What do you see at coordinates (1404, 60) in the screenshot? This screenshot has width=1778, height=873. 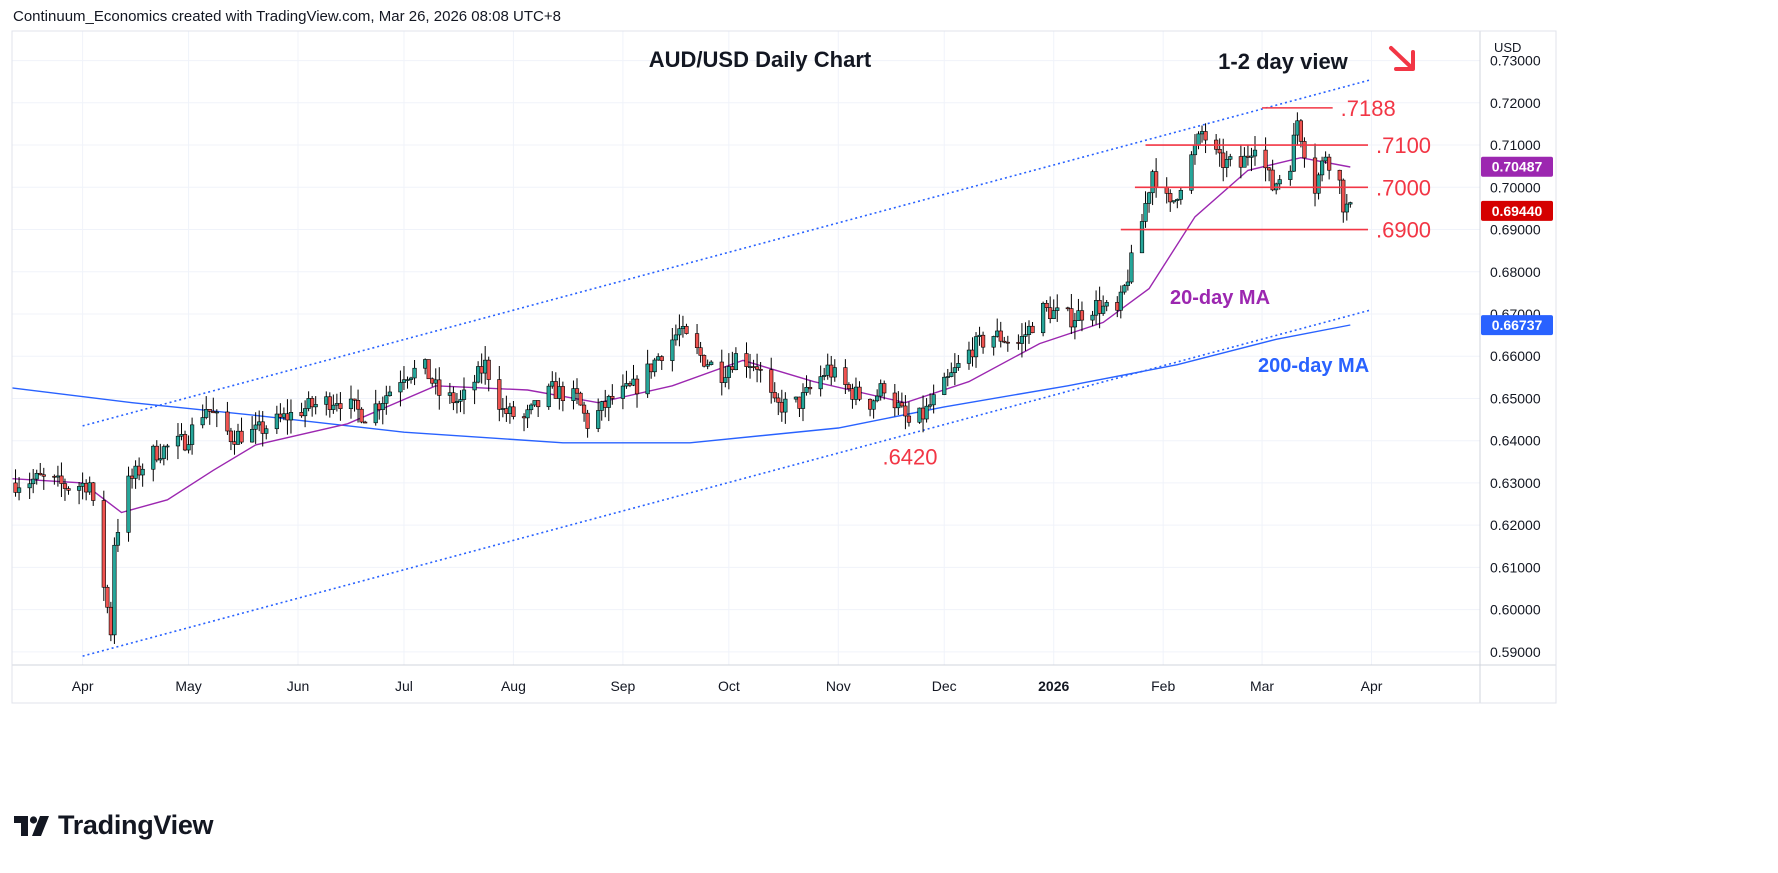 I see `arrow-head` at bounding box center [1404, 60].